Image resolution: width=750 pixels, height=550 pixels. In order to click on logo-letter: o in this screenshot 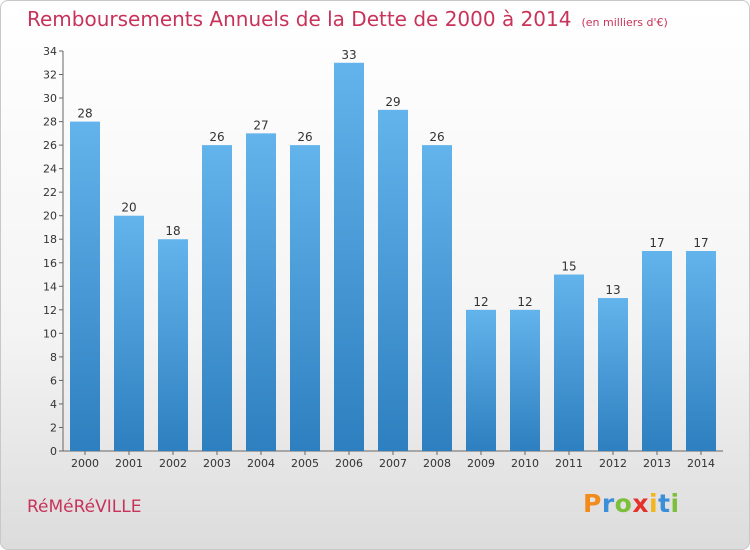, I will do `click(623, 503)`.